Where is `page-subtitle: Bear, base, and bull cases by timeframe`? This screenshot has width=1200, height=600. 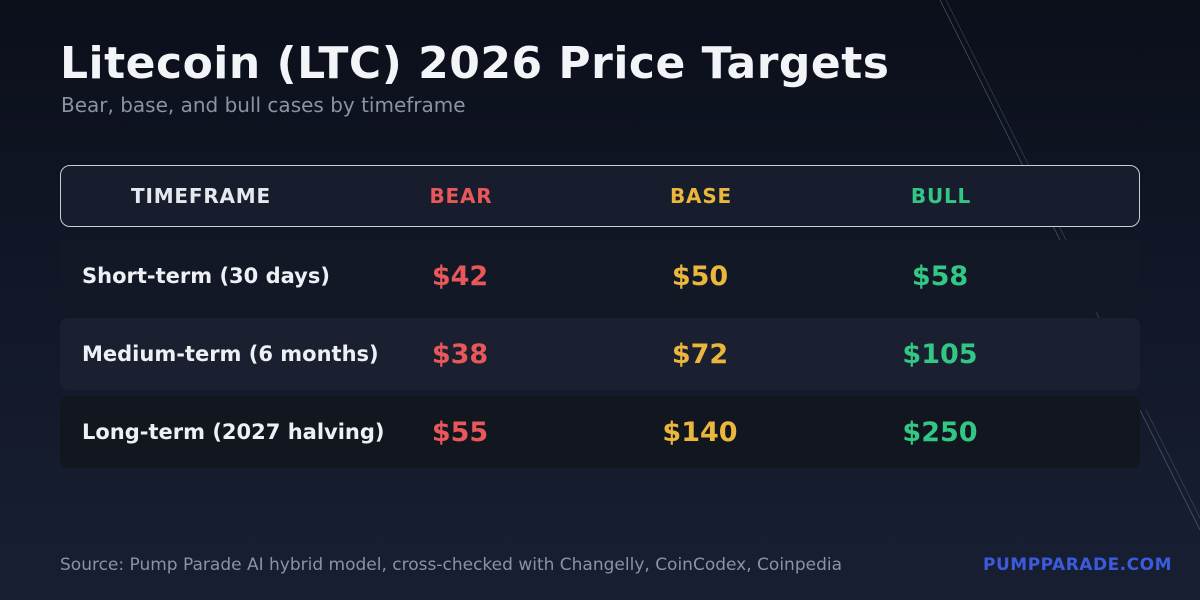
page-subtitle: Bear, base, and bull cases by timeframe is located at coordinates (263, 105).